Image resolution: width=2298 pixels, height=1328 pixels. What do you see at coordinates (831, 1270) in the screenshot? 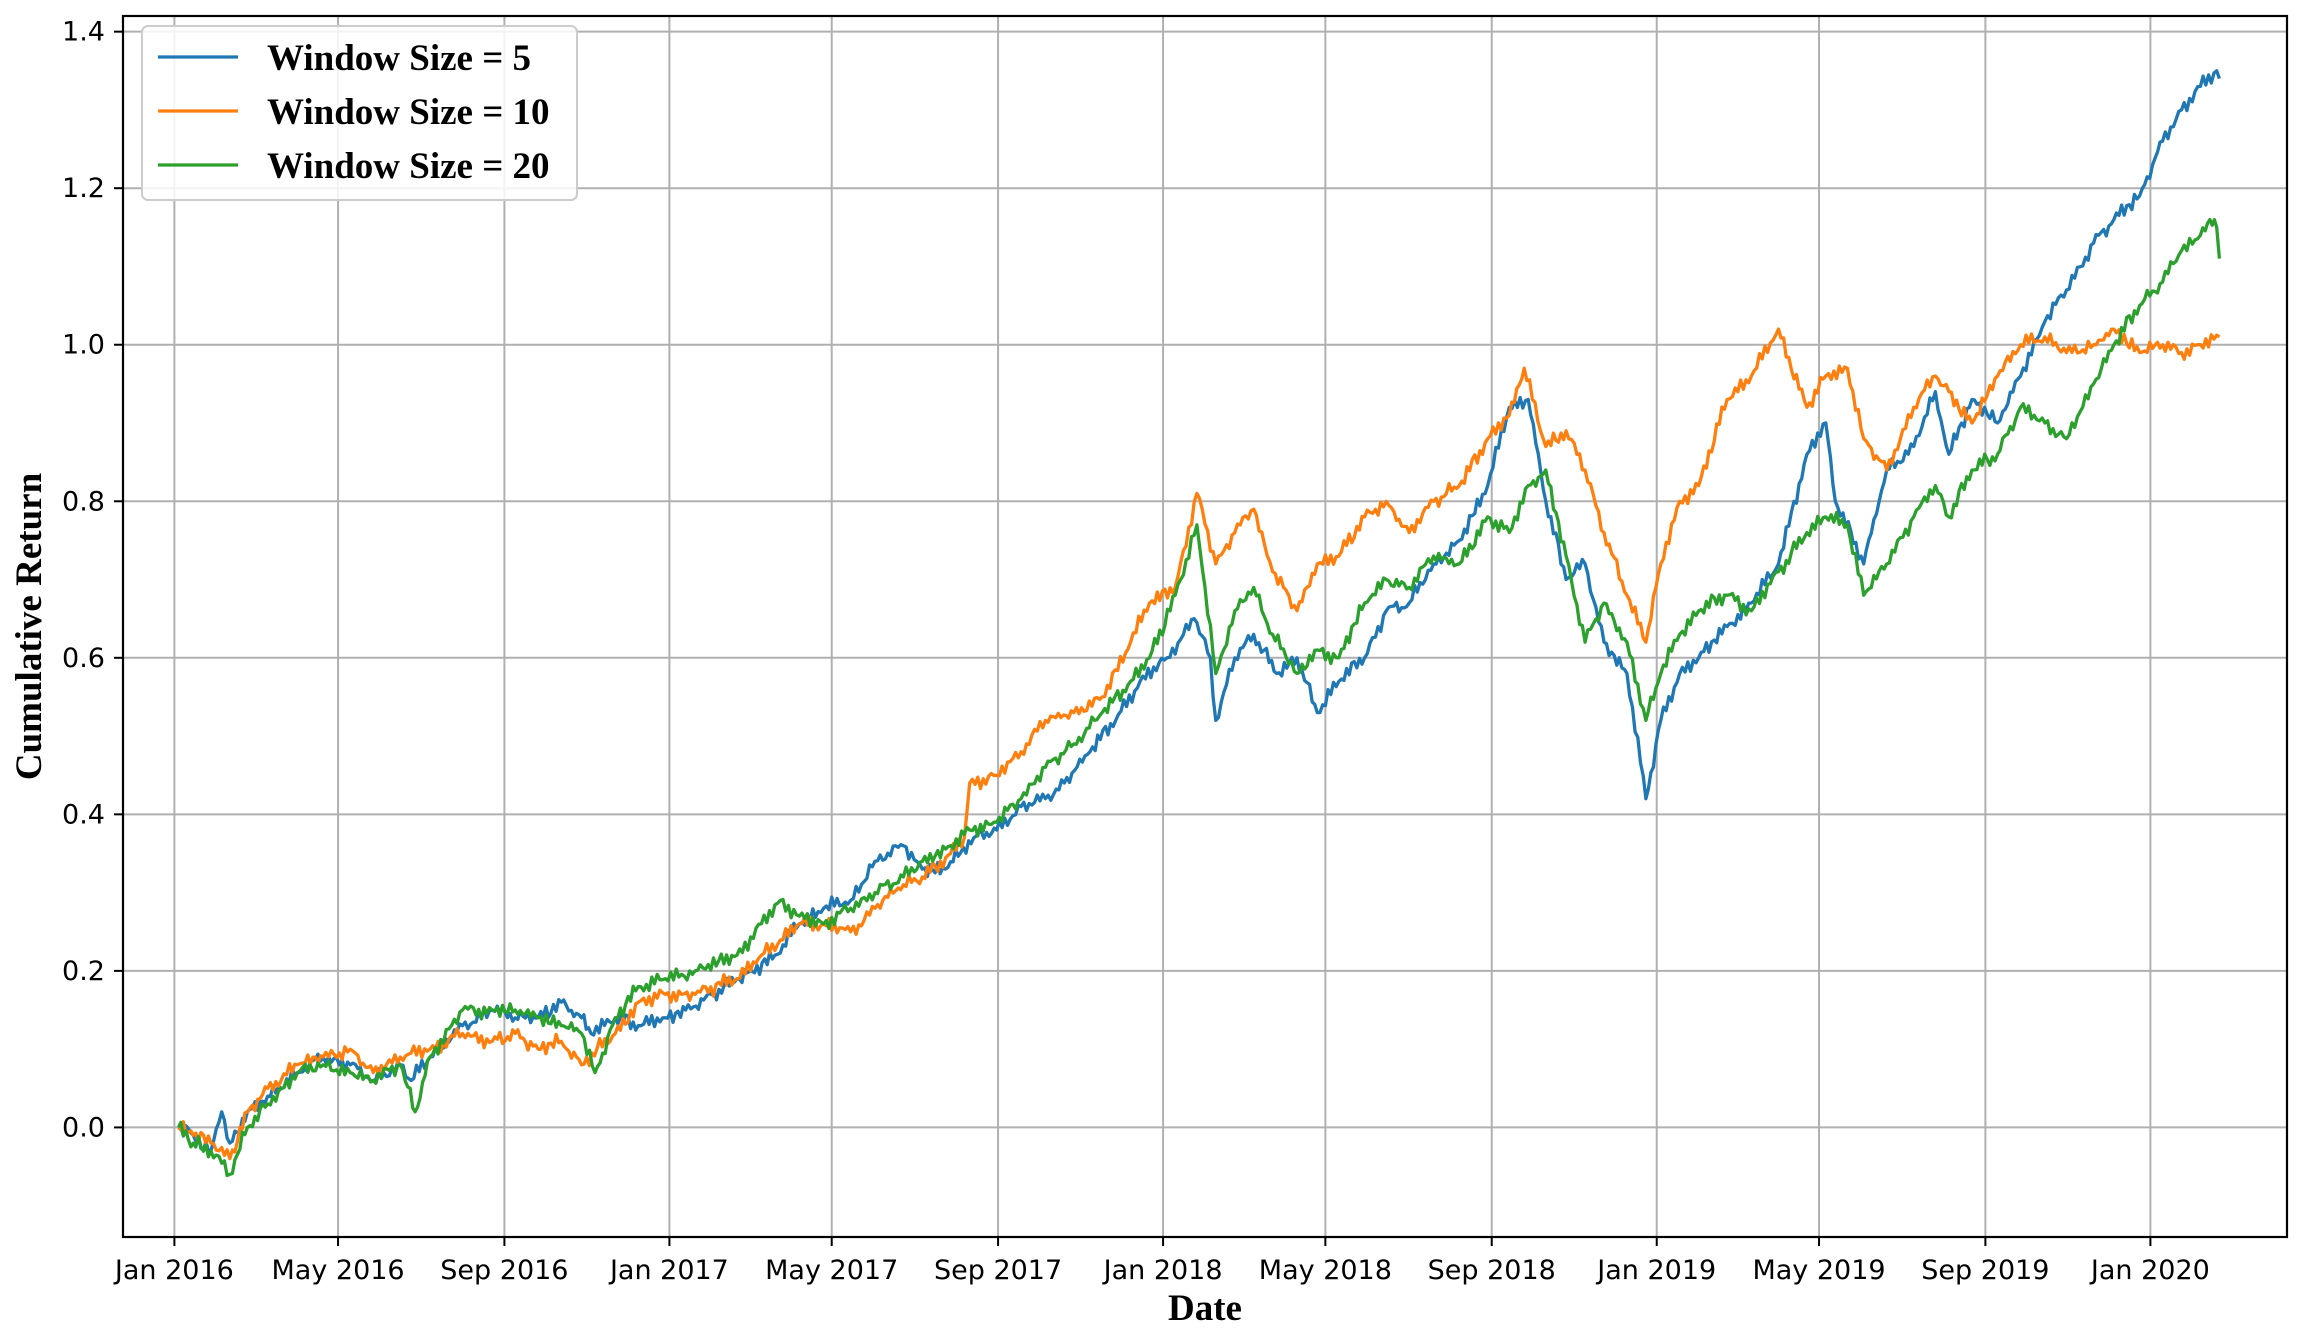
I see `x-tick-label: May 2017` at bounding box center [831, 1270].